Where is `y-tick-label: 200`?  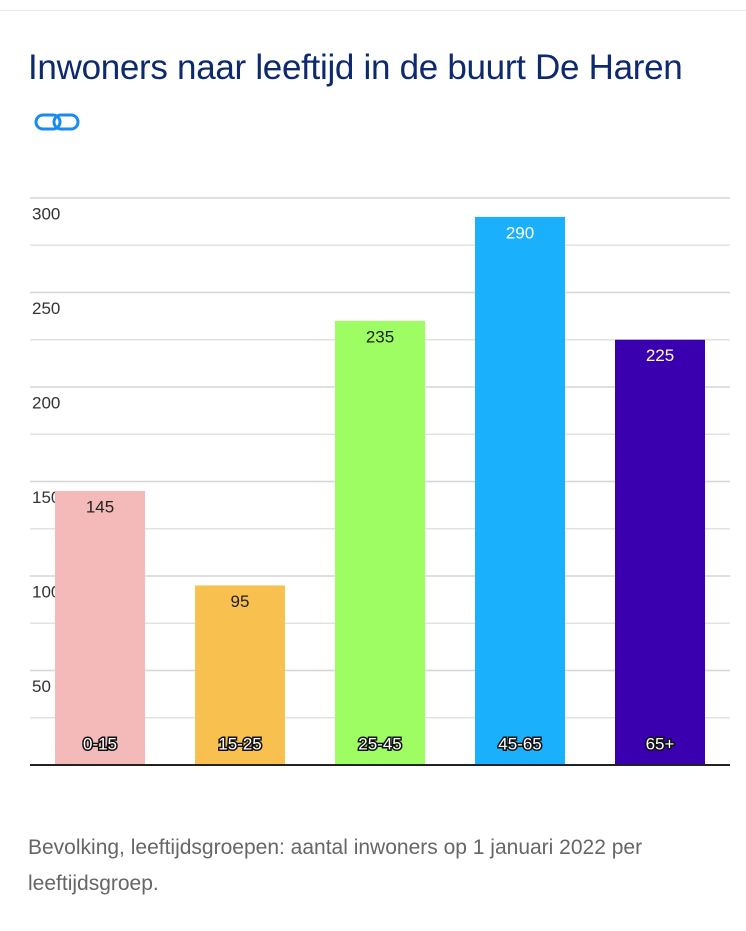
y-tick-label: 200 is located at coordinates (46, 402).